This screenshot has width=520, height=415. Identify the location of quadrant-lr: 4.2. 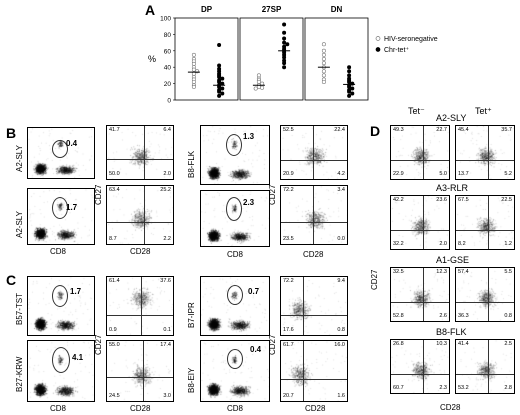
(341, 173).